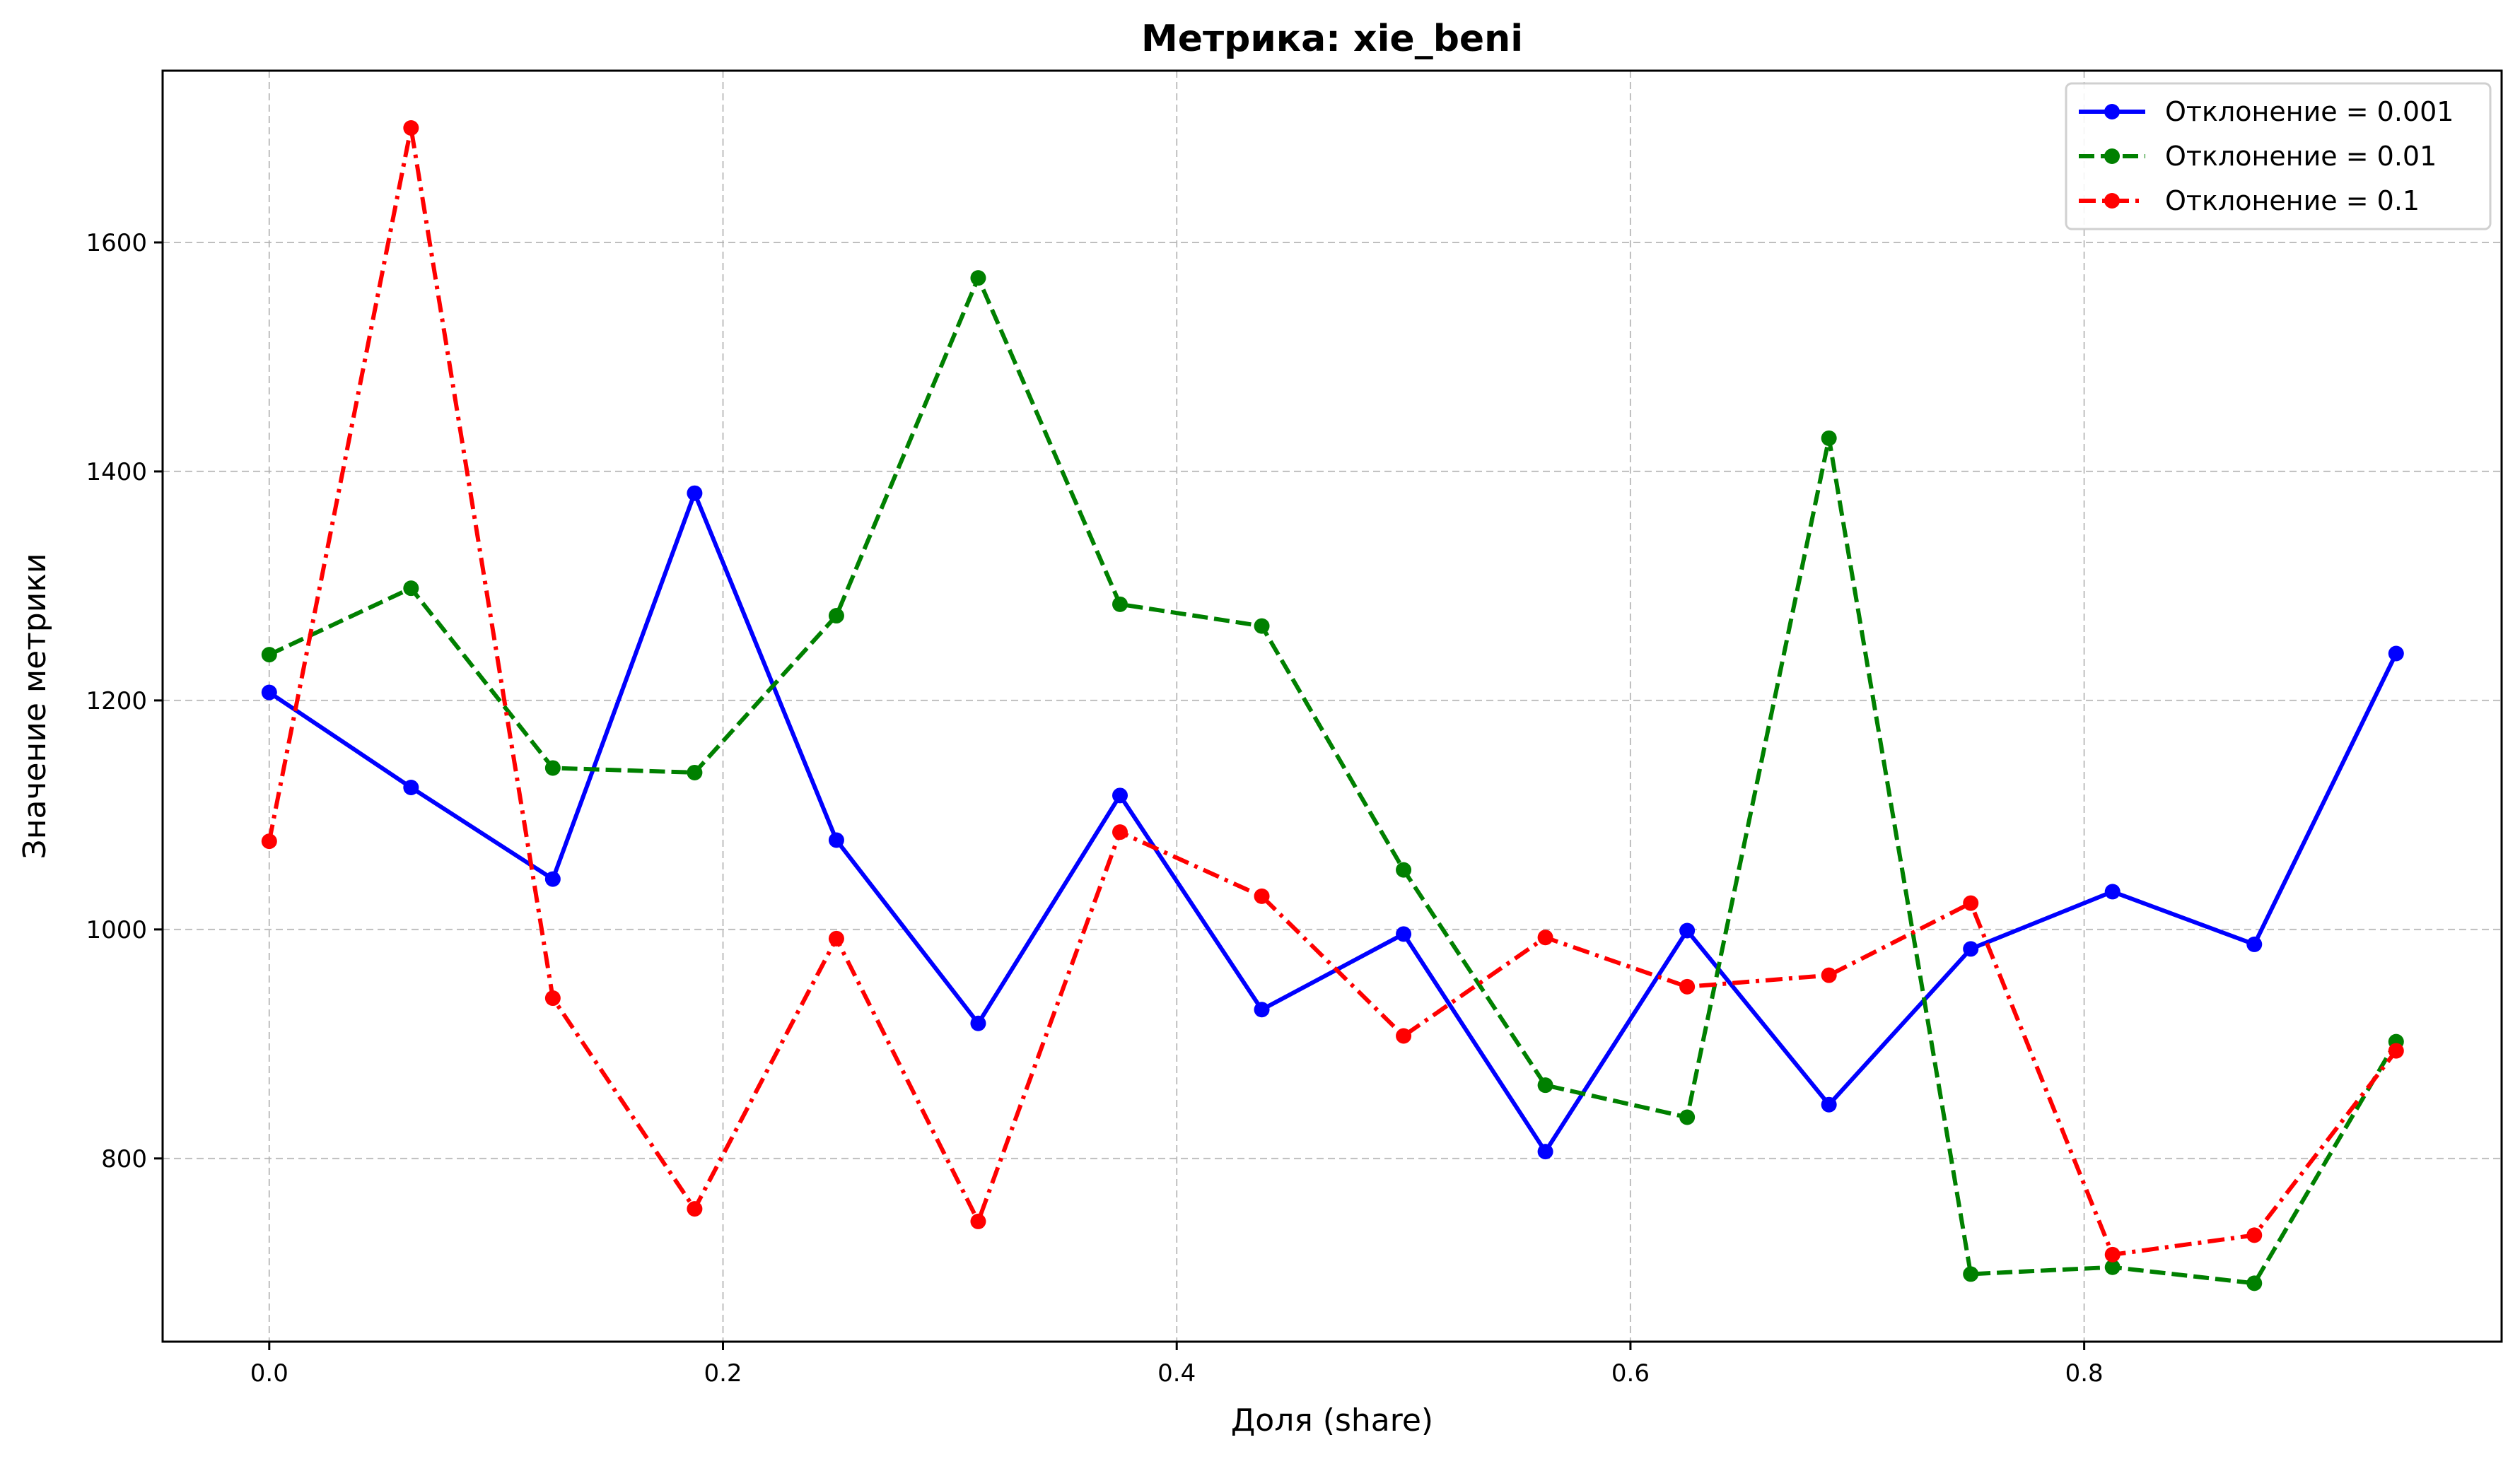  What do you see at coordinates (117, 701) in the screenshot?
I see `y-tick-label: 1200` at bounding box center [117, 701].